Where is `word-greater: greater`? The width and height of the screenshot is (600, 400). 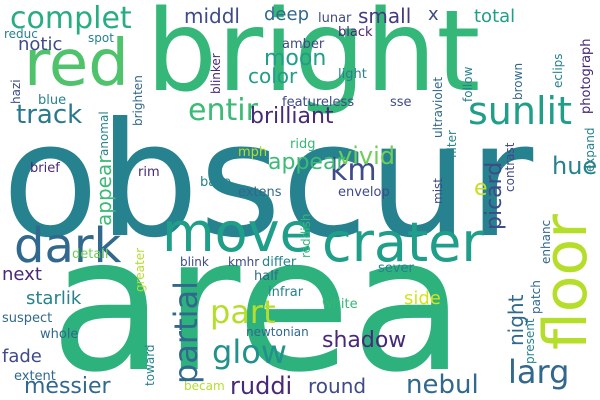
word-greater: greater is located at coordinates (140, 269).